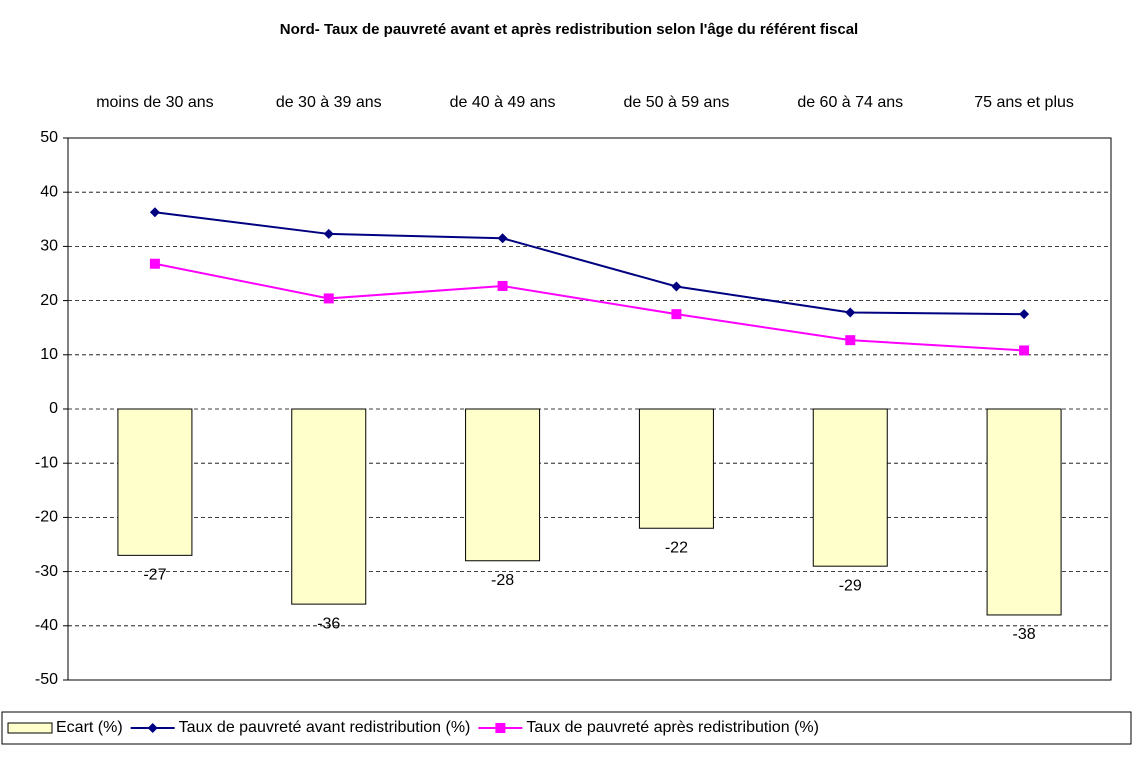 Image resolution: width=1139 pixels, height=778 pixels. I want to click on y-tick-label: -20, so click(46, 517).